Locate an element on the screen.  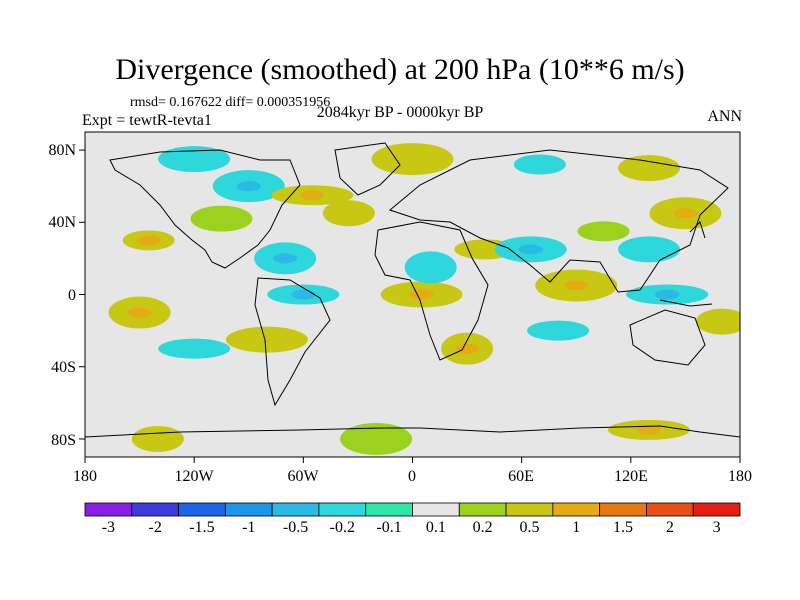
lon-label-60w: 60W is located at coordinates (303, 476).